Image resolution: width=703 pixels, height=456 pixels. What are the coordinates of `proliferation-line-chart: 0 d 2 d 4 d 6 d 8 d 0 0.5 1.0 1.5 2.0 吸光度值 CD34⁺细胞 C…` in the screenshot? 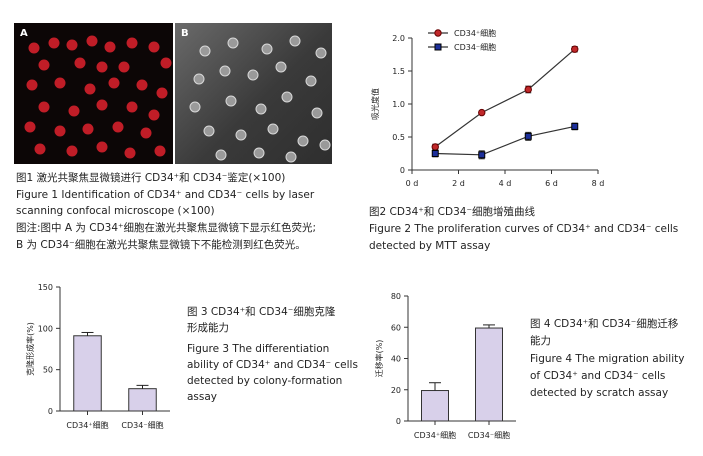 It's located at (487, 108).